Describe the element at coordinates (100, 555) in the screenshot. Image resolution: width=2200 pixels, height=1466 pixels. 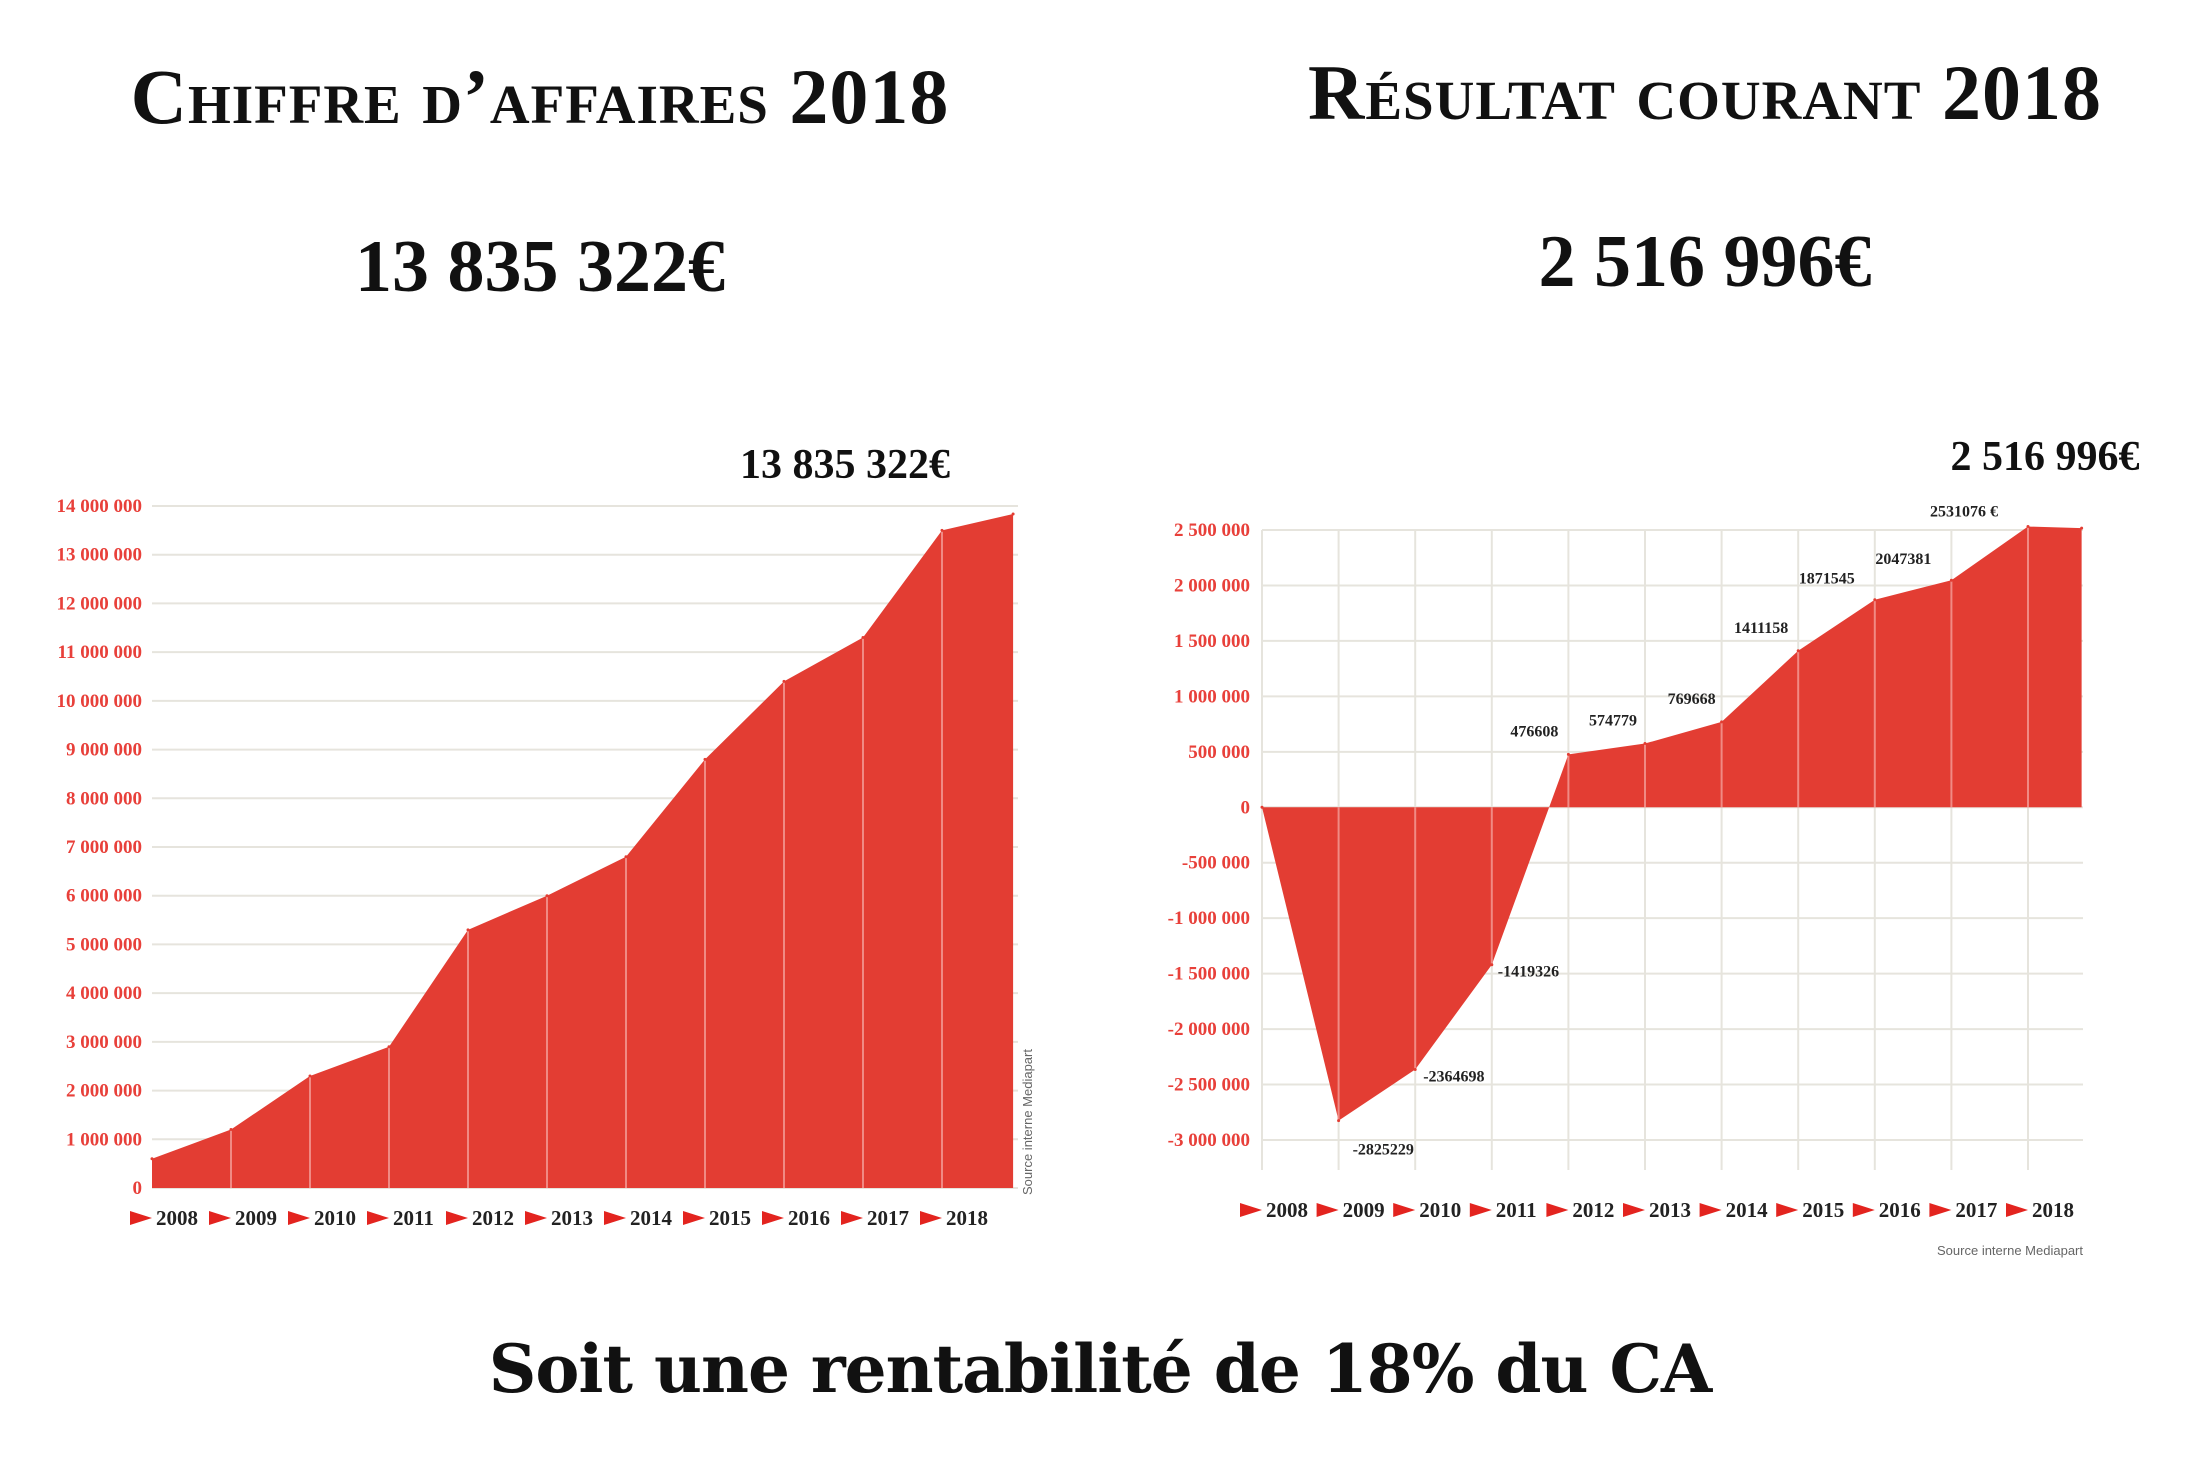
I see `y-tick-label: 13 000 000` at that location.